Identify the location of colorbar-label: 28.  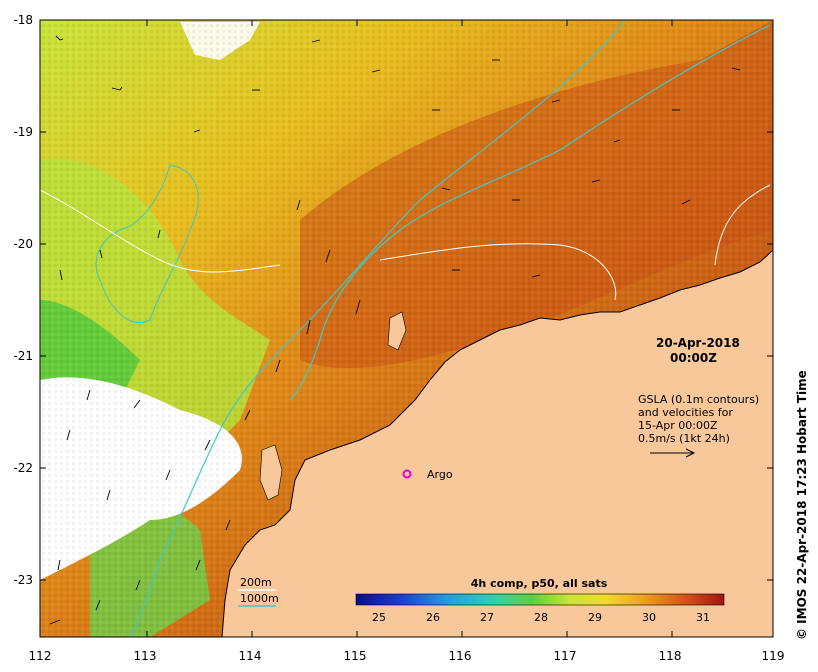
(541, 617).